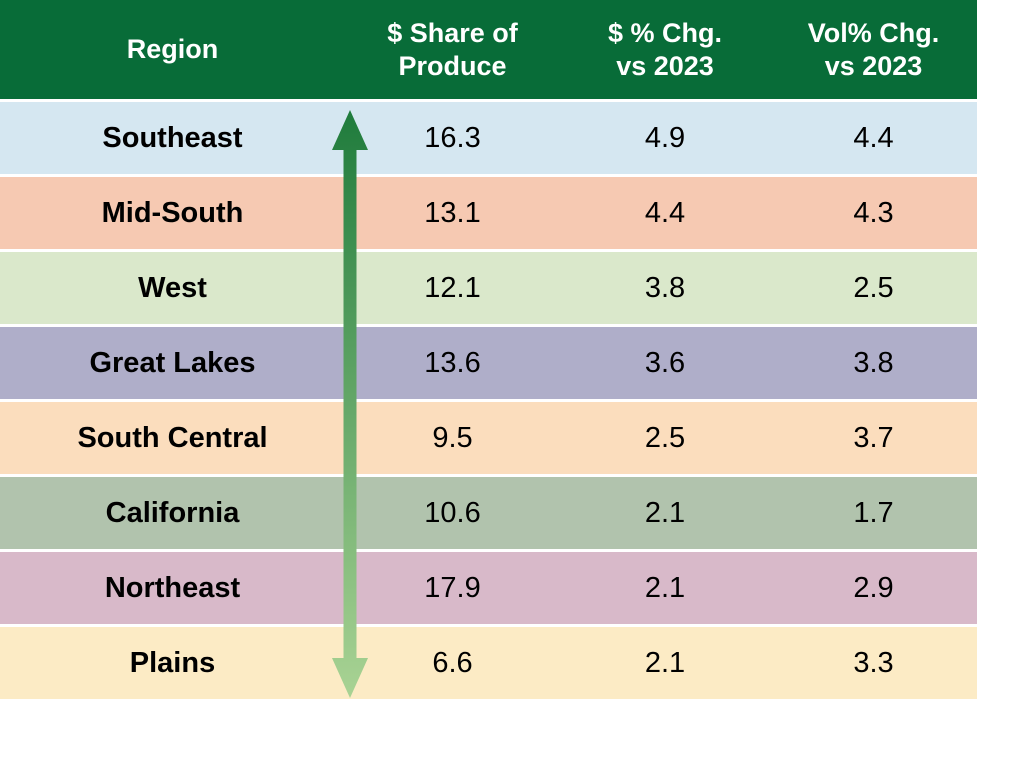 The height and width of the screenshot is (765, 1028). I want to click on vol-chg-cell: 4.3, so click(873, 212).